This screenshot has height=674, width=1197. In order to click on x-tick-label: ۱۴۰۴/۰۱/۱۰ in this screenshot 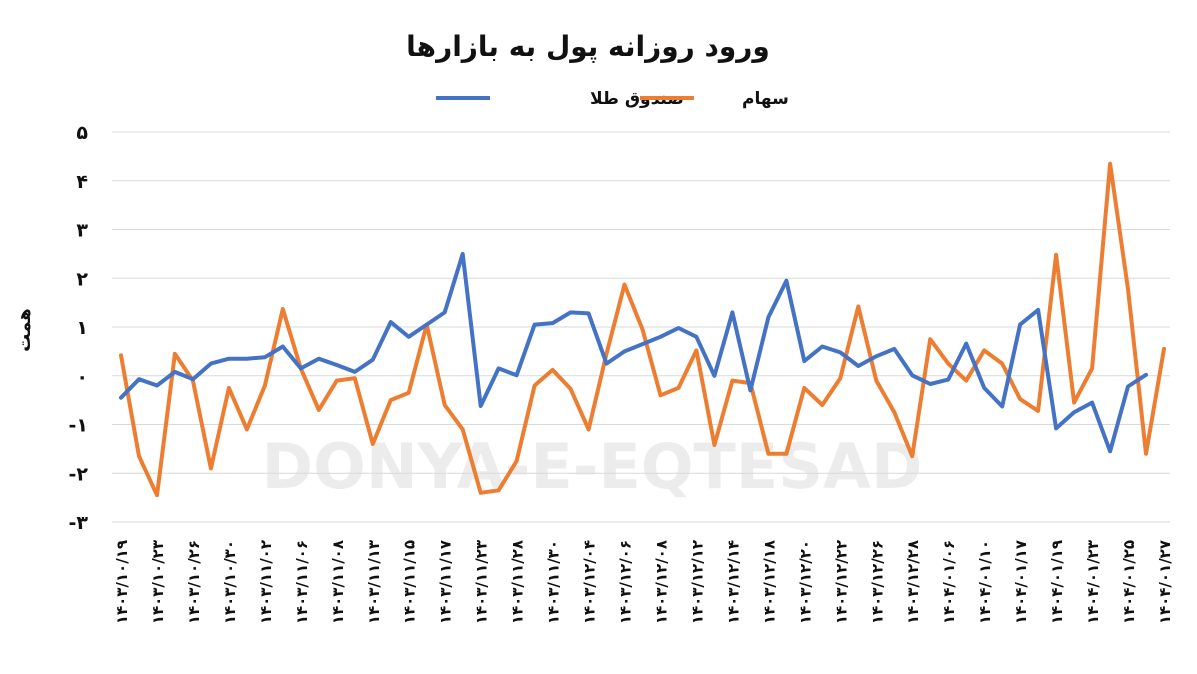, I will do `click(985, 582)`.